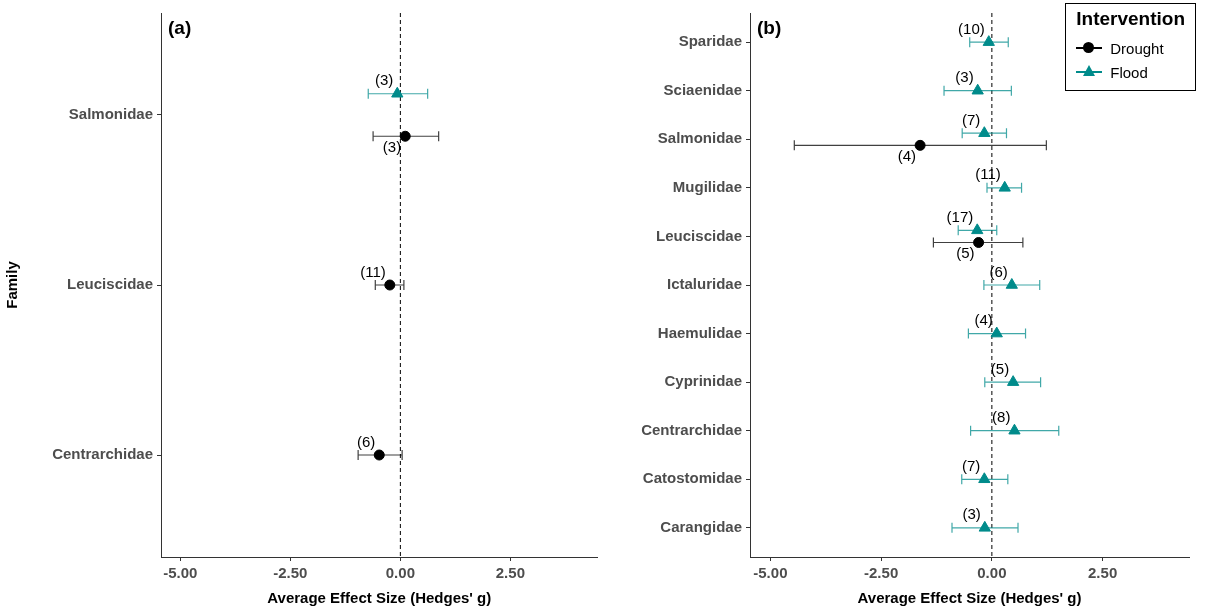 This screenshot has width=1214, height=608. Describe the element at coordinates (1001, 417) in the screenshot. I see `annotation: (8)` at that location.